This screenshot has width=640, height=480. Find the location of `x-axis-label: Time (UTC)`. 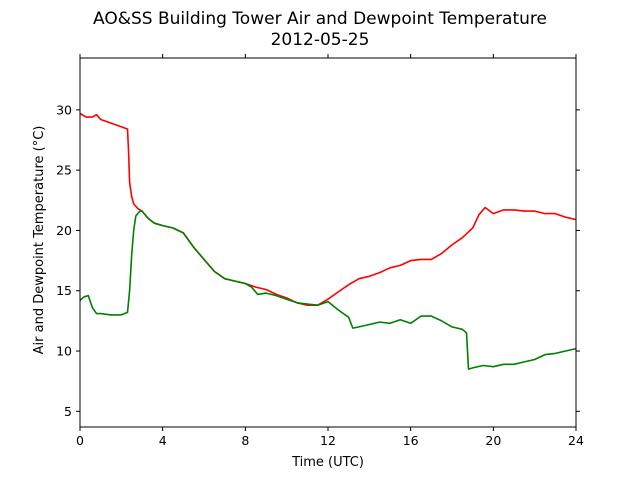

x-axis-label: Time (UTC) is located at coordinates (327, 462).